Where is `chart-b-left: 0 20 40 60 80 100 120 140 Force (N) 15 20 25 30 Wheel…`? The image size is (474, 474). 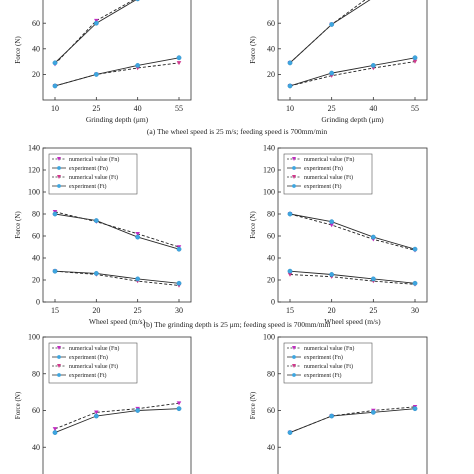
chart-b-left: 0 20 40 60 80 100 120 140 Force (N) 15 20 25 30 Wheel… is located at coordinates (103, 235).